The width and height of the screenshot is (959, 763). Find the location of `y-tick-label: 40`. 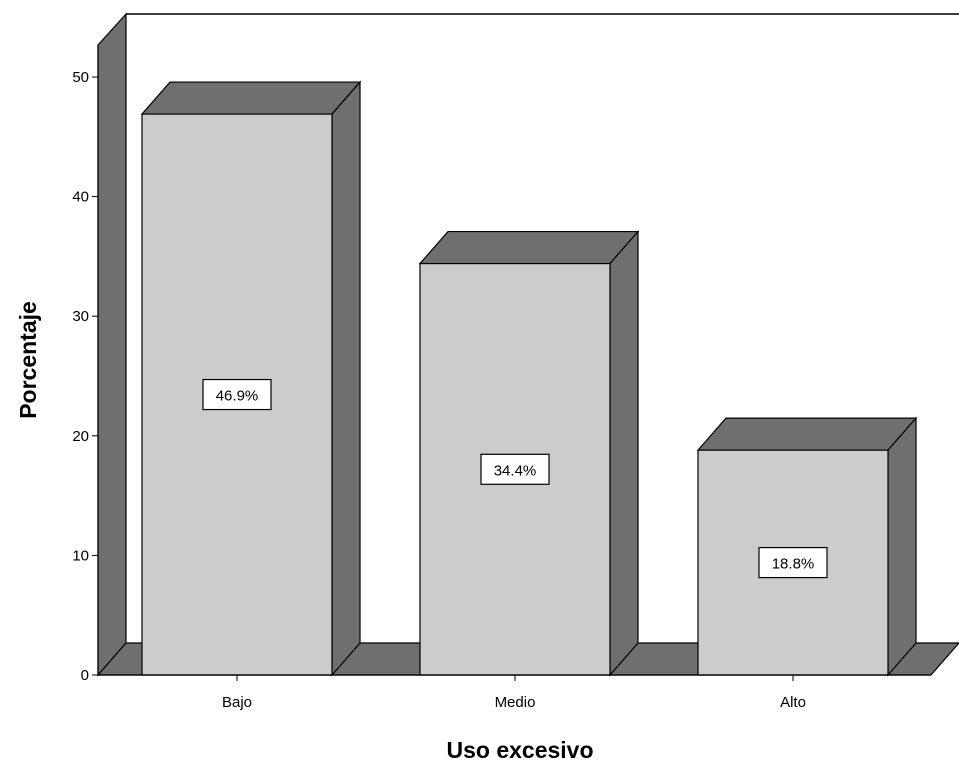

y-tick-label: 40 is located at coordinates (80, 197).